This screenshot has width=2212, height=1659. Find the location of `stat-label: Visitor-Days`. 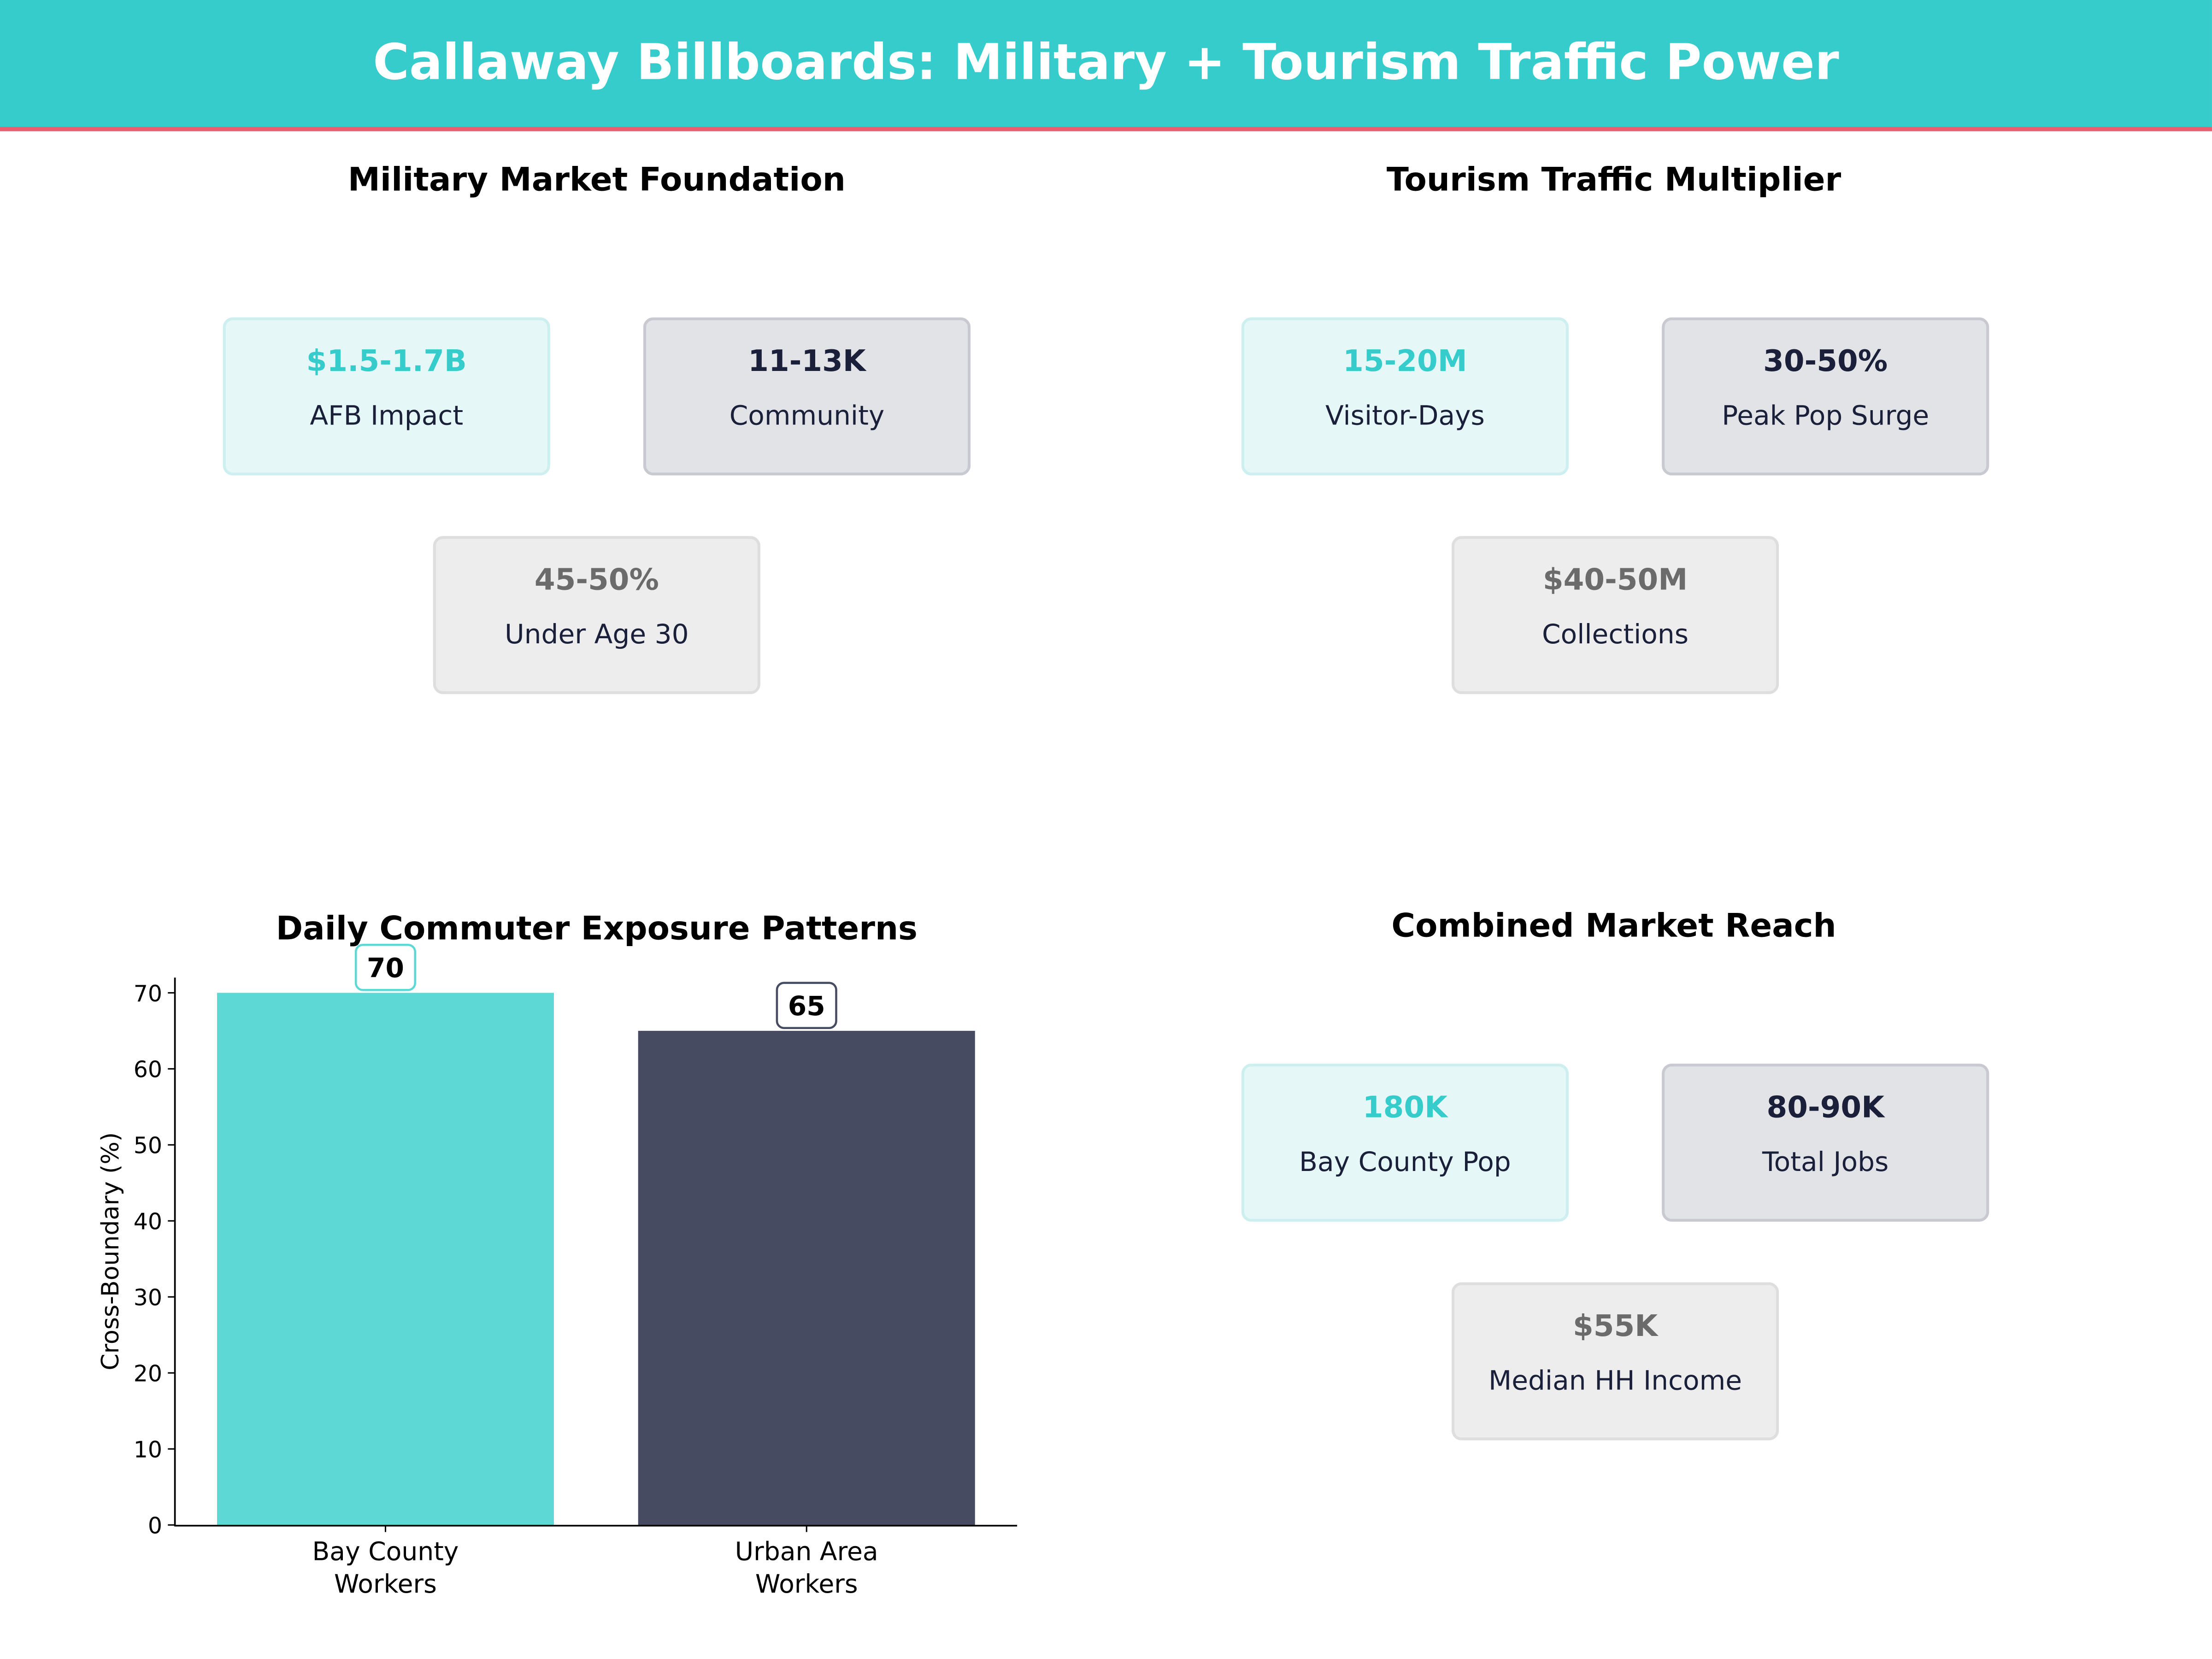

stat-label: Visitor-Days is located at coordinates (1405, 416).